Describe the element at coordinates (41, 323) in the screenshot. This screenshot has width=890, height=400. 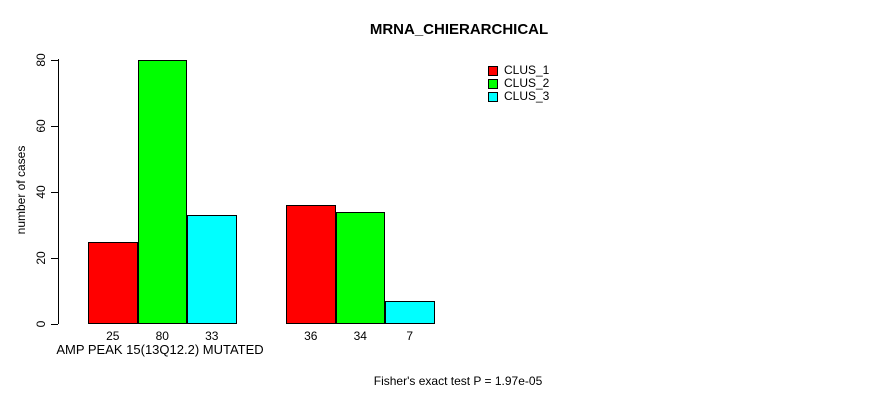
I see `y-tick-label: 0` at that location.